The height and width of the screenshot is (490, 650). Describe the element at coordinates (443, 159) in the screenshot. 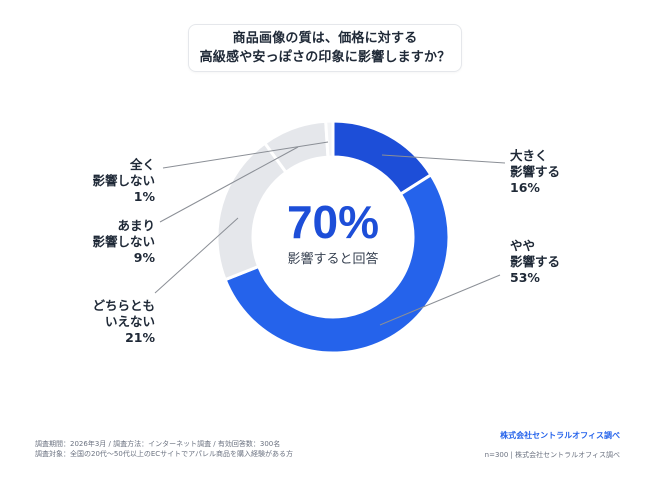

I see `leader-line-strong` at that location.